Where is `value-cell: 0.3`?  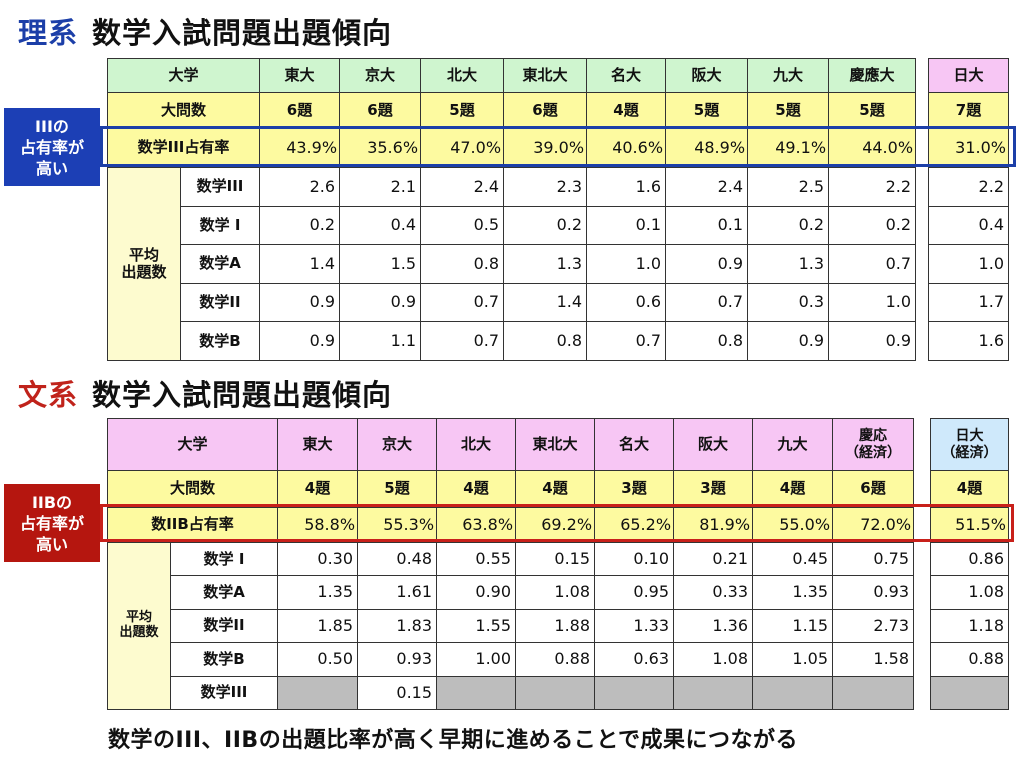 value-cell: 0.3 is located at coordinates (788, 302).